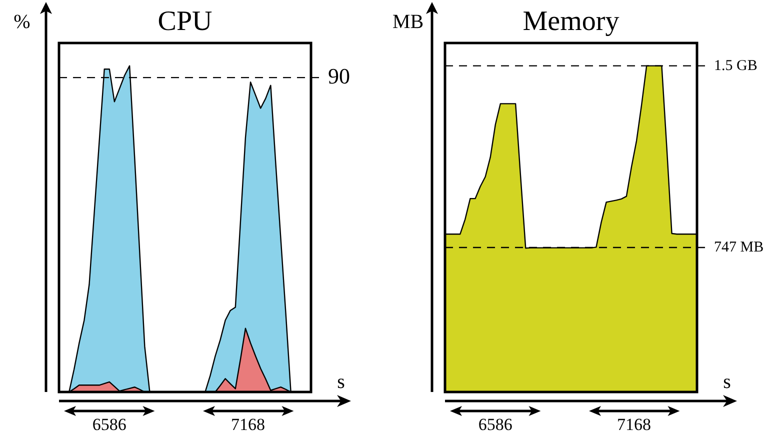 The width and height of the screenshot is (772, 434). What do you see at coordinates (571, 21) in the screenshot?
I see `chart-title: Memory` at bounding box center [571, 21].